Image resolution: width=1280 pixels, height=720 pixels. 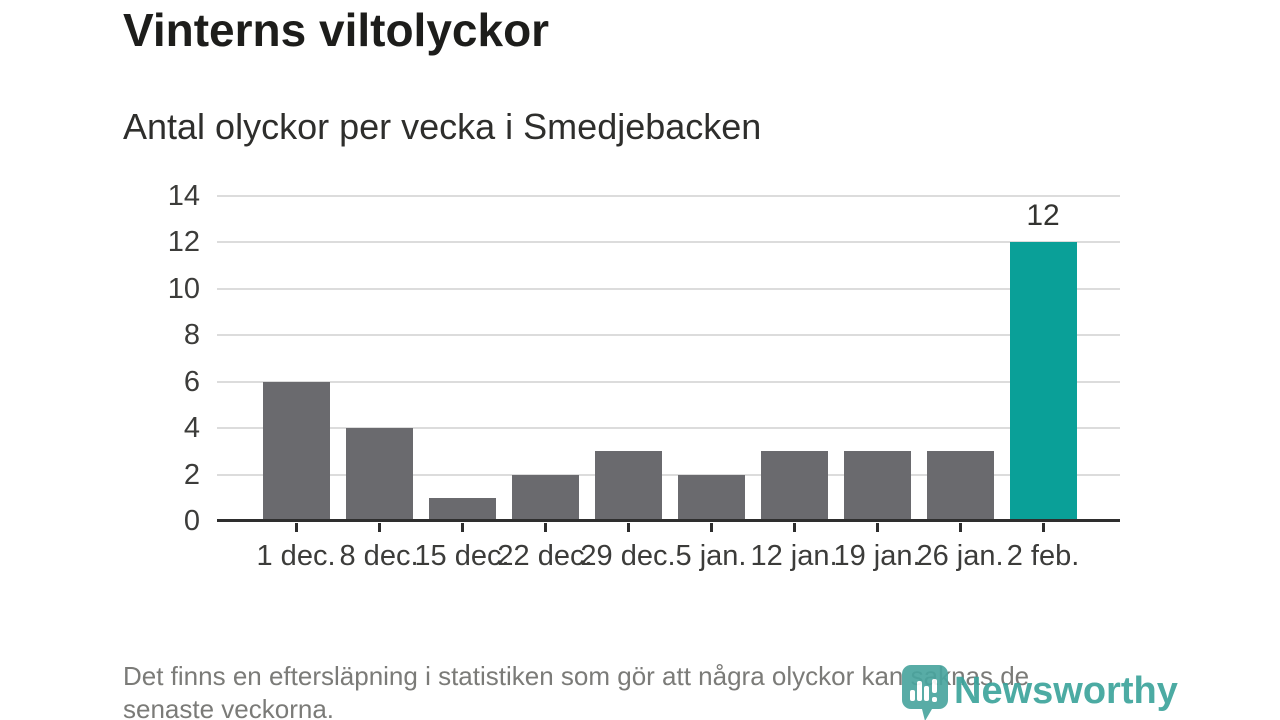 What do you see at coordinates (296, 451) in the screenshot?
I see `bar-1dec` at bounding box center [296, 451].